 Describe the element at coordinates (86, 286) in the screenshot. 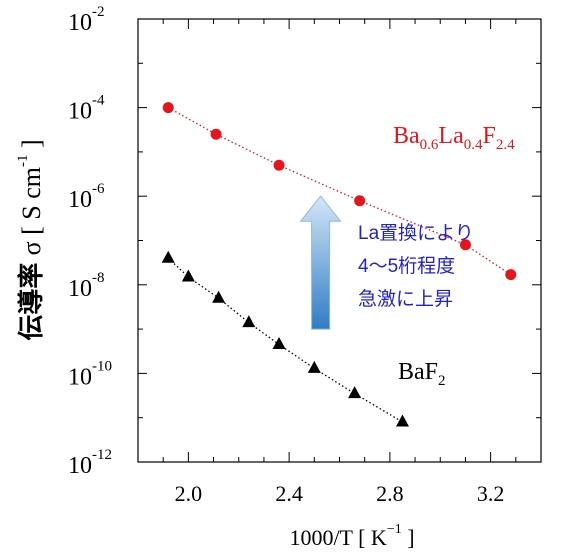

I see `y-tick-label: 10⁻⁸` at that location.